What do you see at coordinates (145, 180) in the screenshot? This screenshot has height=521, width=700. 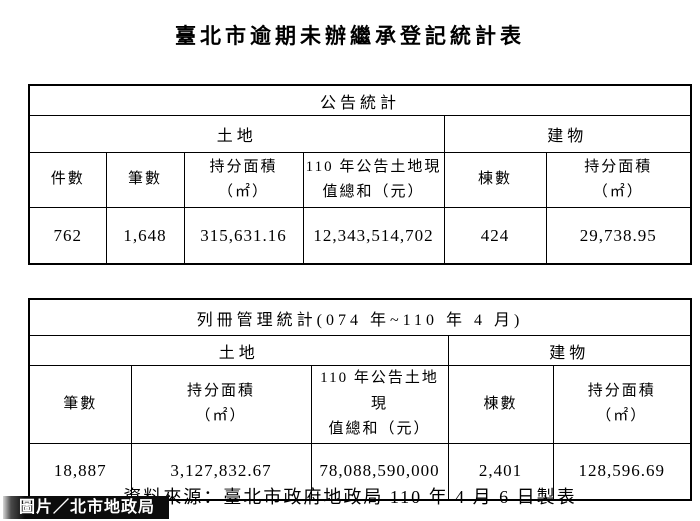 I see `table1-col-header-parcels: 筆數` at bounding box center [145, 180].